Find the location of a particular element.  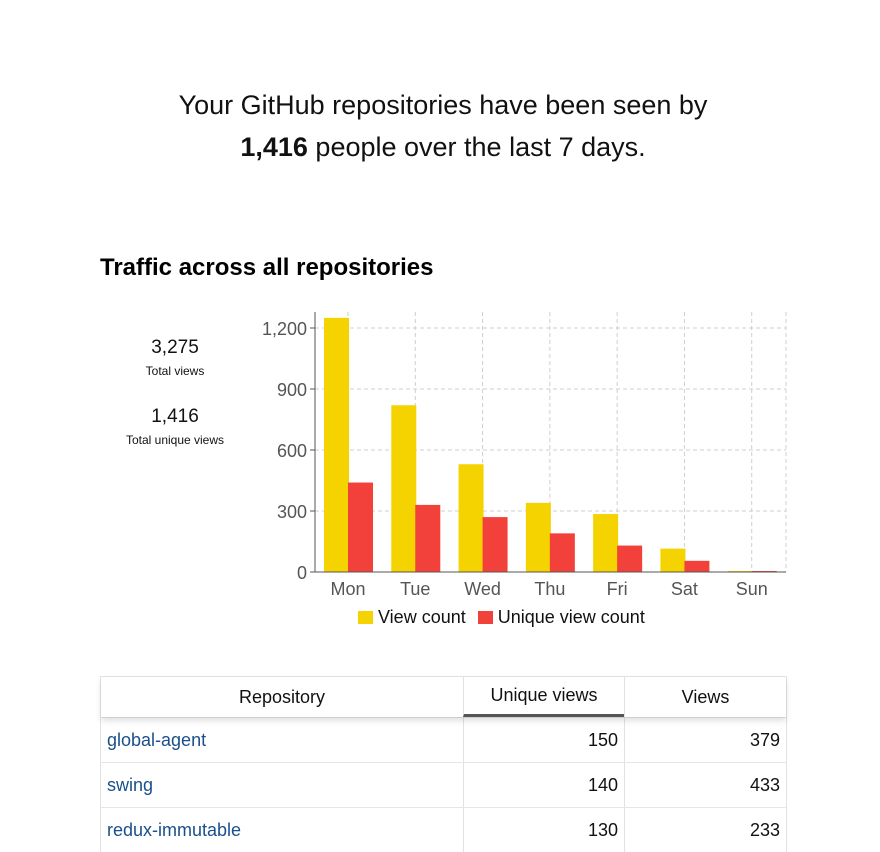

x-tick-label: Fri is located at coordinates (617, 589).